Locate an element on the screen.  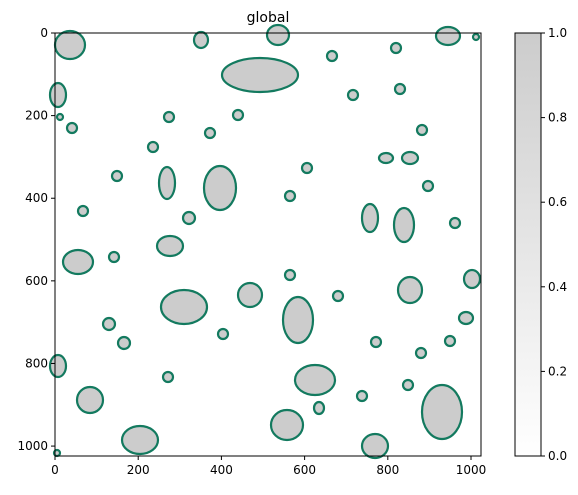
y-tick-label: 600 is located at coordinates (36, 281).